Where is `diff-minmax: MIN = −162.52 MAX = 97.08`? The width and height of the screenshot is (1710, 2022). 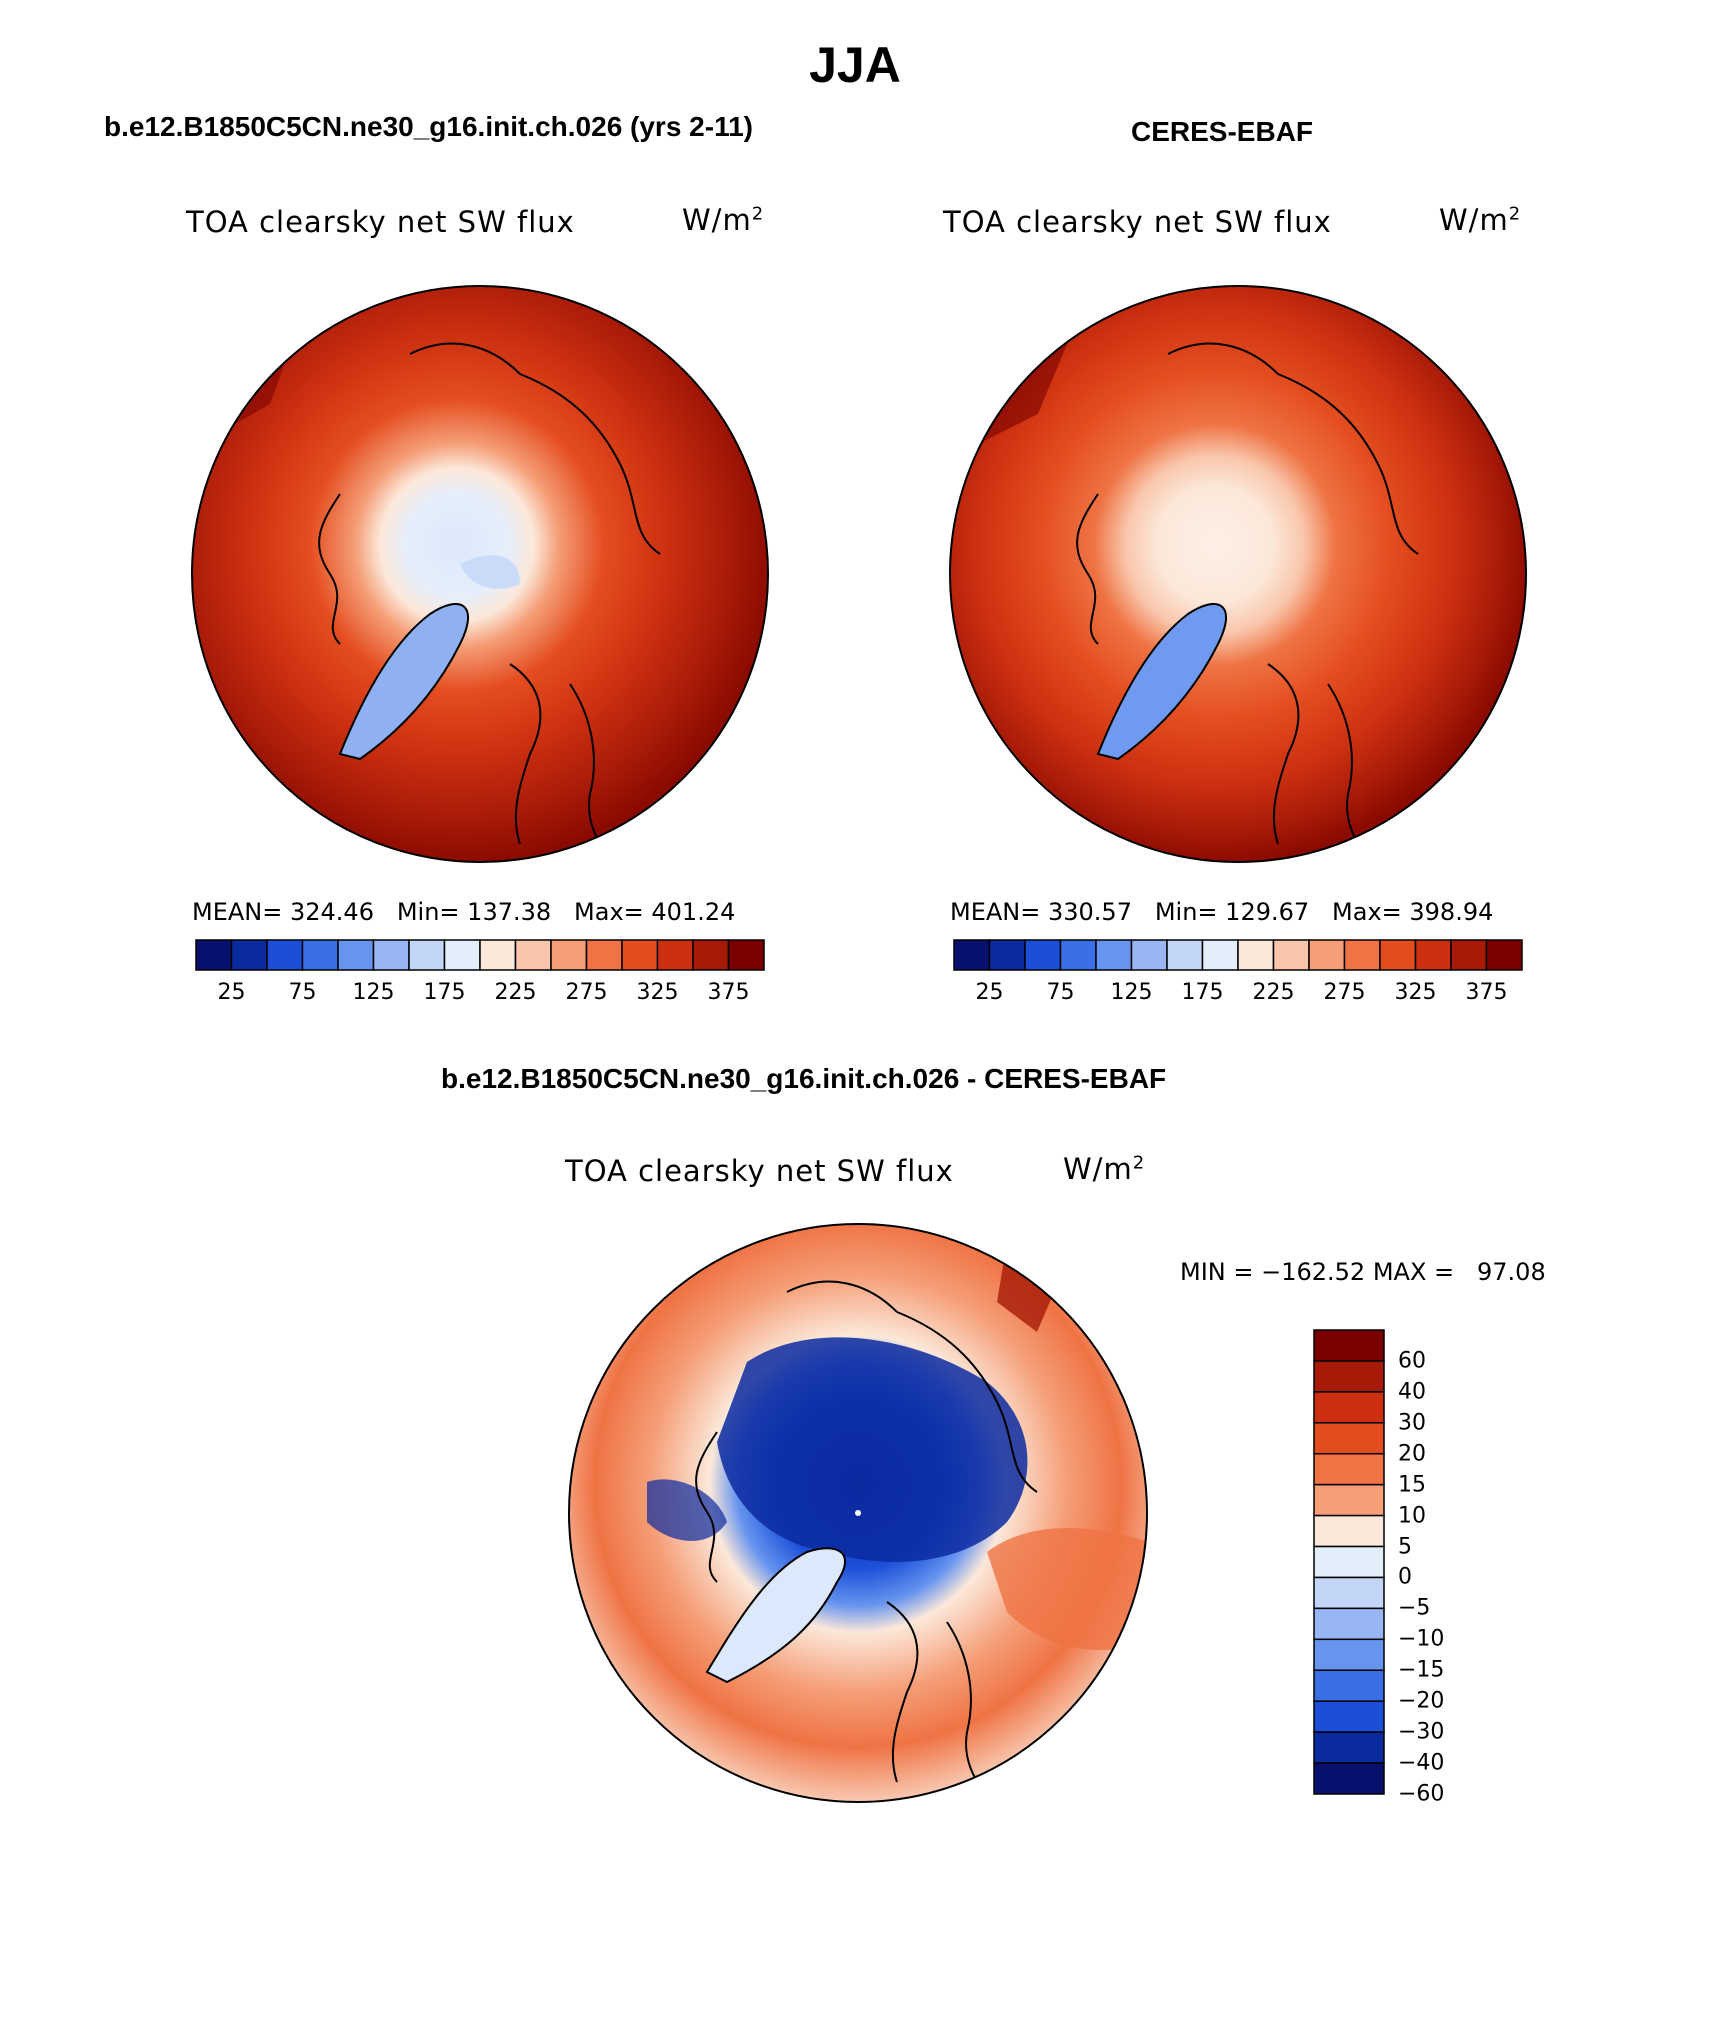
diff-minmax: MIN = −162.52 MAX = 97.08 is located at coordinates (1363, 1272).